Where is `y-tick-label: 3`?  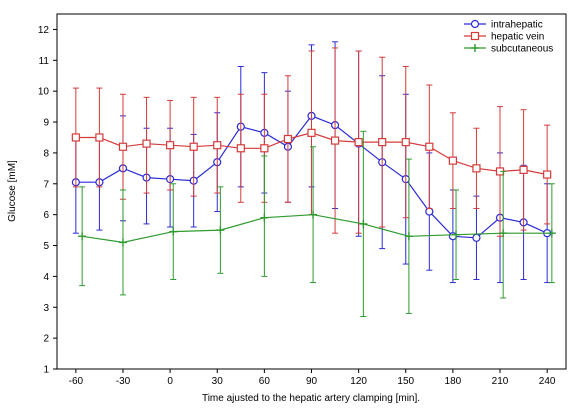 y-tick-label: 3 is located at coordinates (46, 308).